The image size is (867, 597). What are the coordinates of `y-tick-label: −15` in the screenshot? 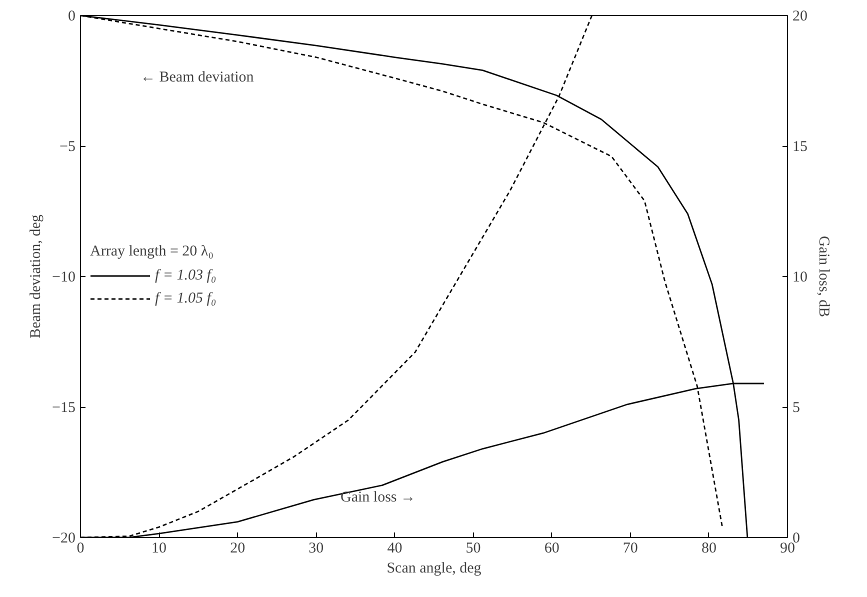 It's located at (64, 408).